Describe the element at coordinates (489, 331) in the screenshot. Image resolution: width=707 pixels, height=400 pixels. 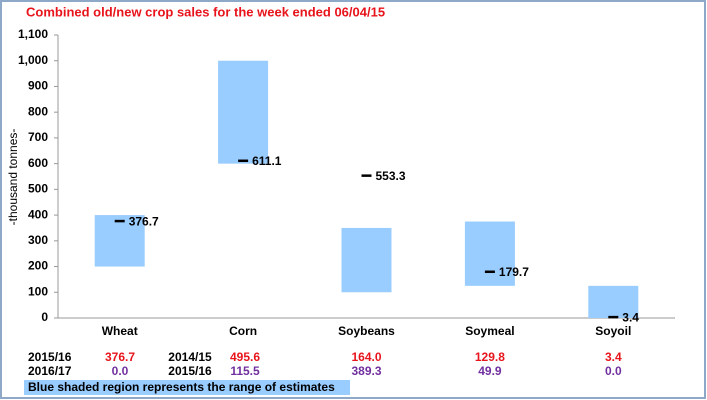
I see `x-tick-label: Soymeal` at that location.